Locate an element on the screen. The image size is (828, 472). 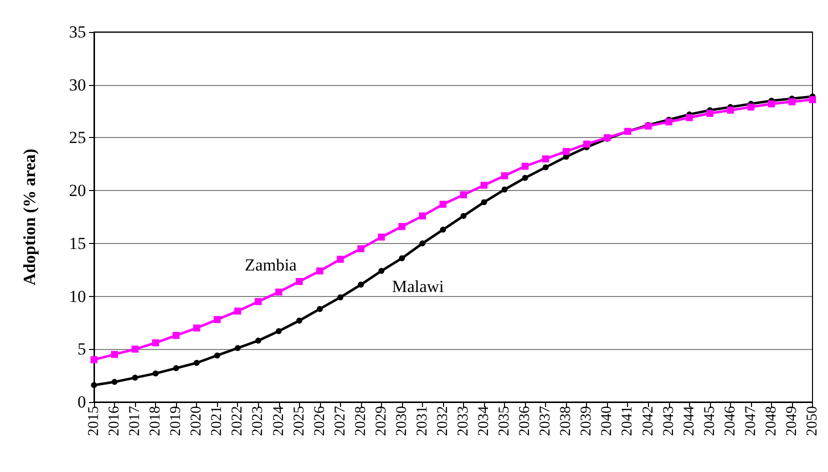
series-label: Malawi is located at coordinates (418, 286).